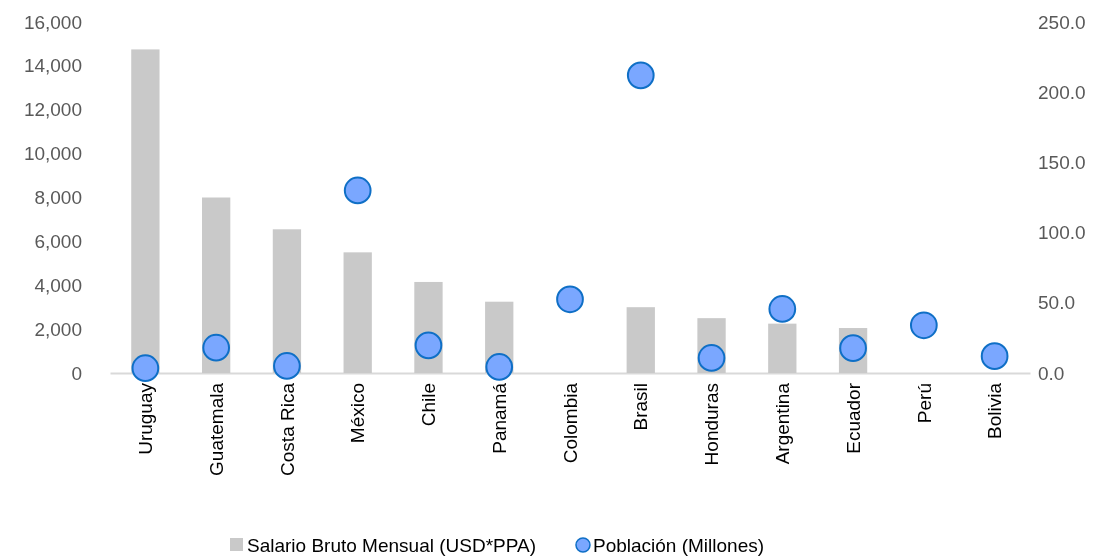 The image size is (1112, 556). I want to click on x-tick-label: Honduras, so click(712, 424).